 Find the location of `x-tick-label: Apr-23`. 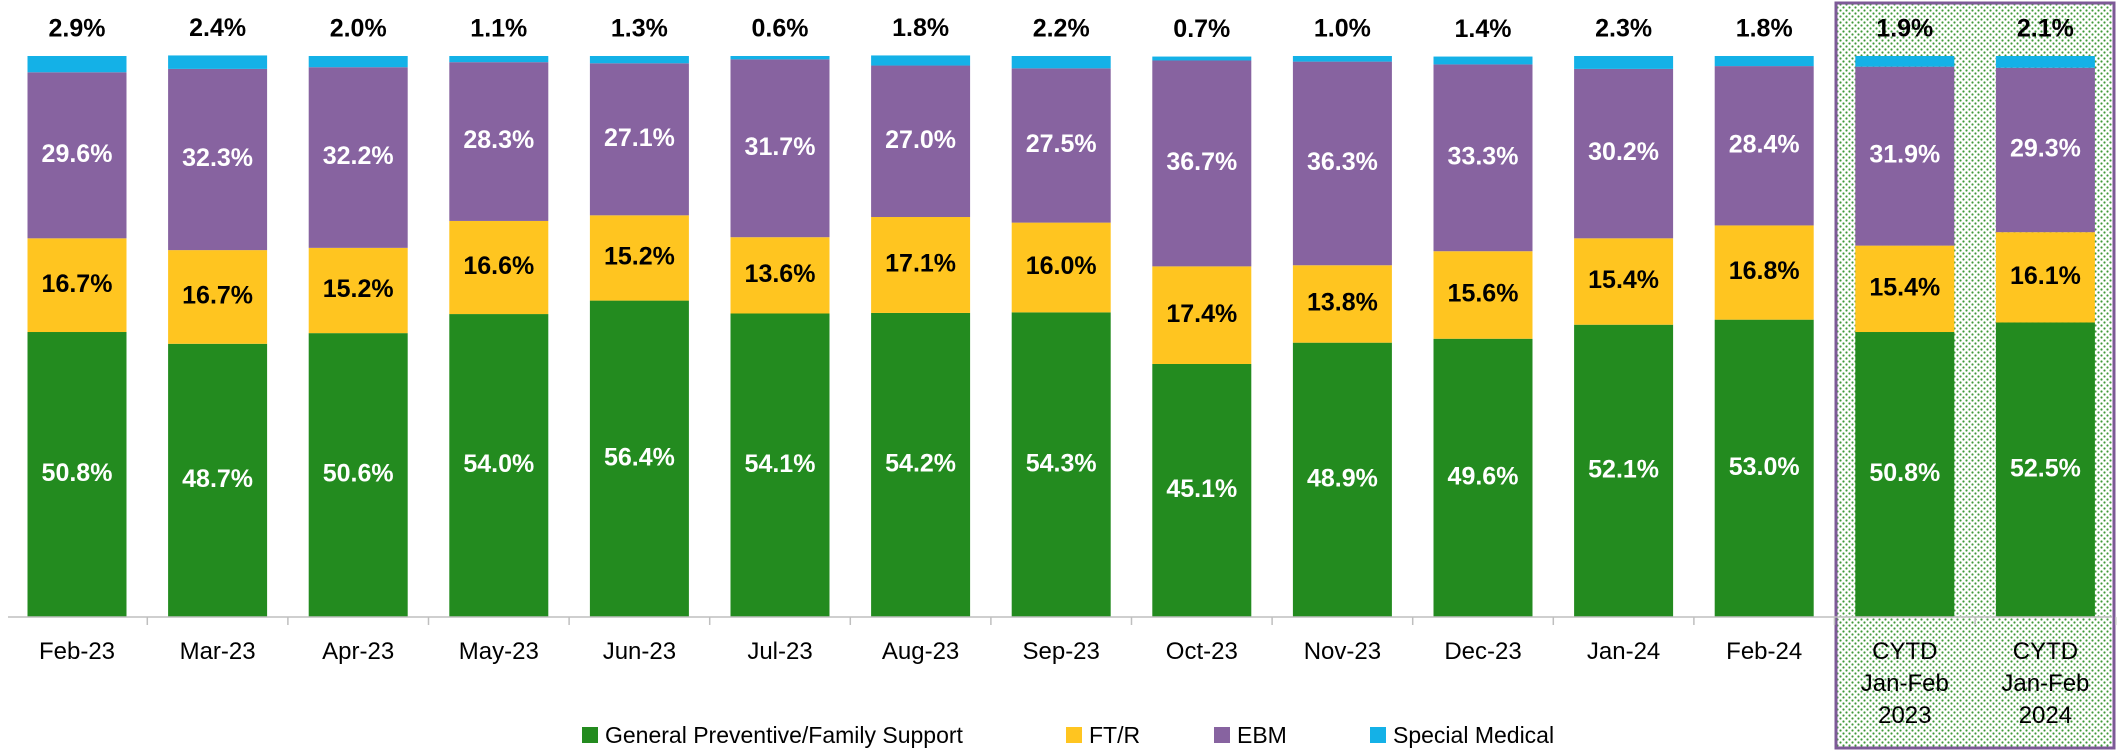

x-tick-label: Apr-23 is located at coordinates (358, 651).